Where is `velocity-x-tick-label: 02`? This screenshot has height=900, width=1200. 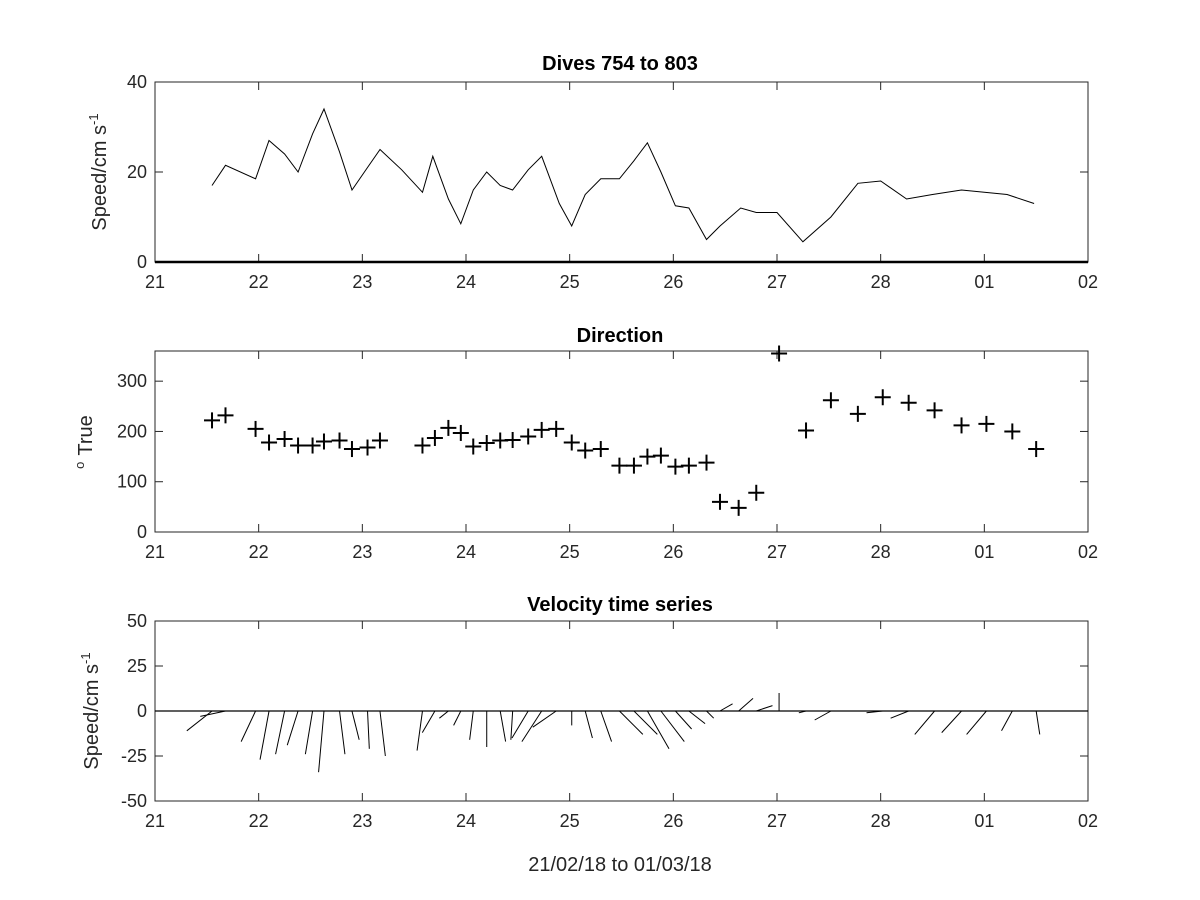 velocity-x-tick-label: 02 is located at coordinates (1088, 821).